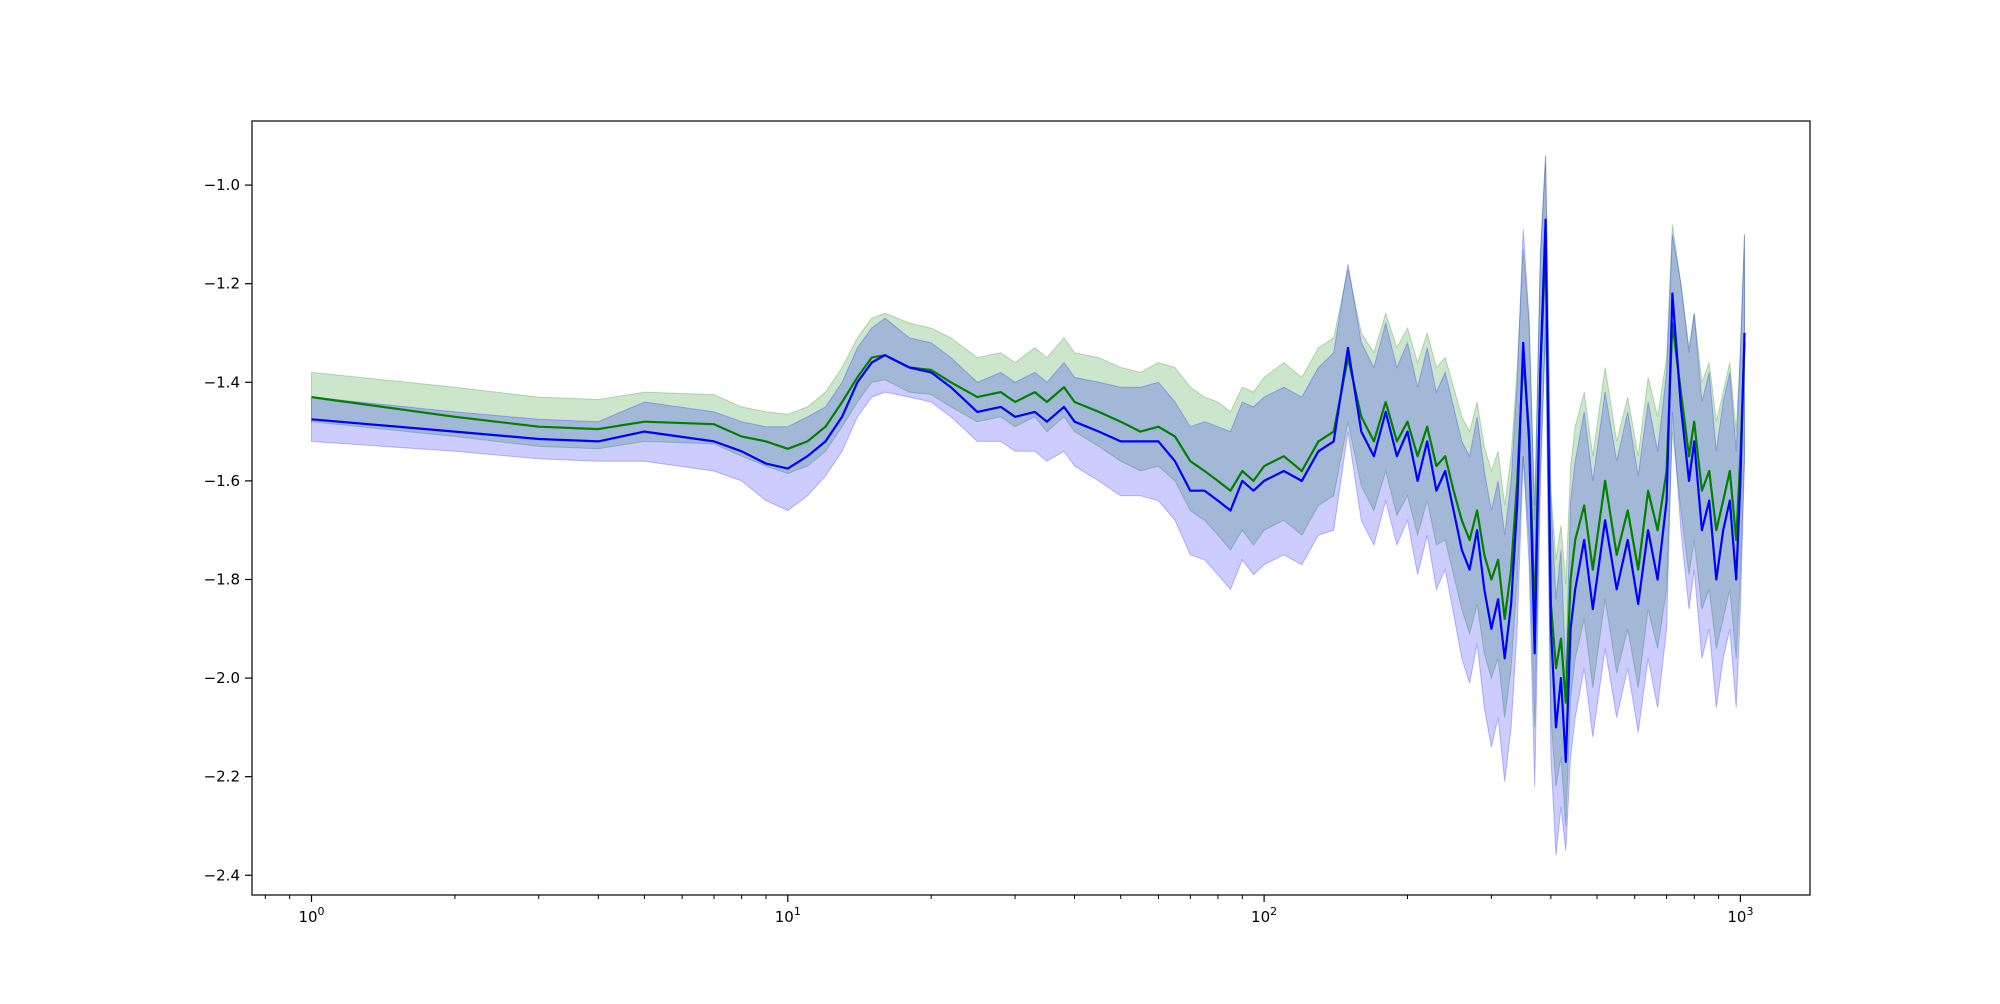 This screenshot has height=1004, width=2000. Describe the element at coordinates (222, 579) in the screenshot. I see `y-tick-label: −1.8` at that location.